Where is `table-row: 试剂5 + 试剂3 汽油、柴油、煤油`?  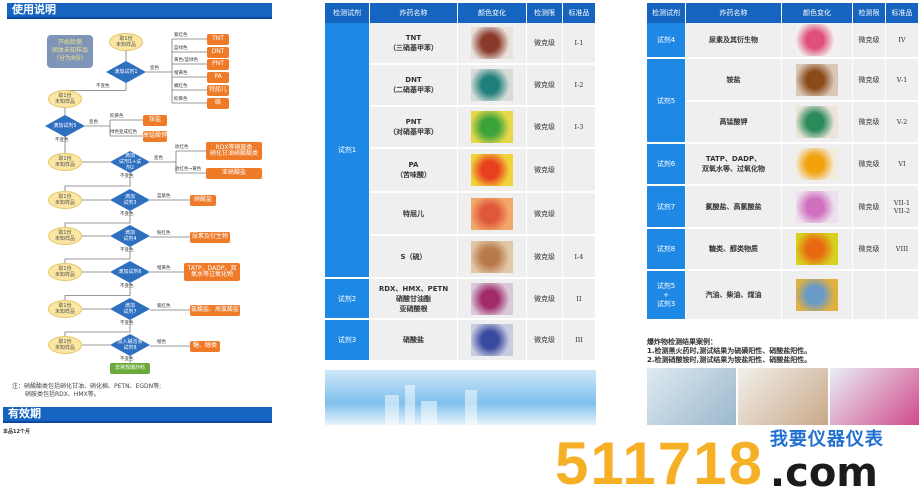
table-row: 试剂5 + 试剂3 汽油、柴油、煤油 is located at coordinates (783, 296).